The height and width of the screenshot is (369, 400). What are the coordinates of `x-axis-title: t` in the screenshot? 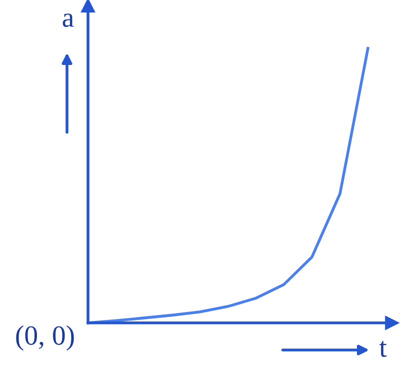 It's located at (383, 349).